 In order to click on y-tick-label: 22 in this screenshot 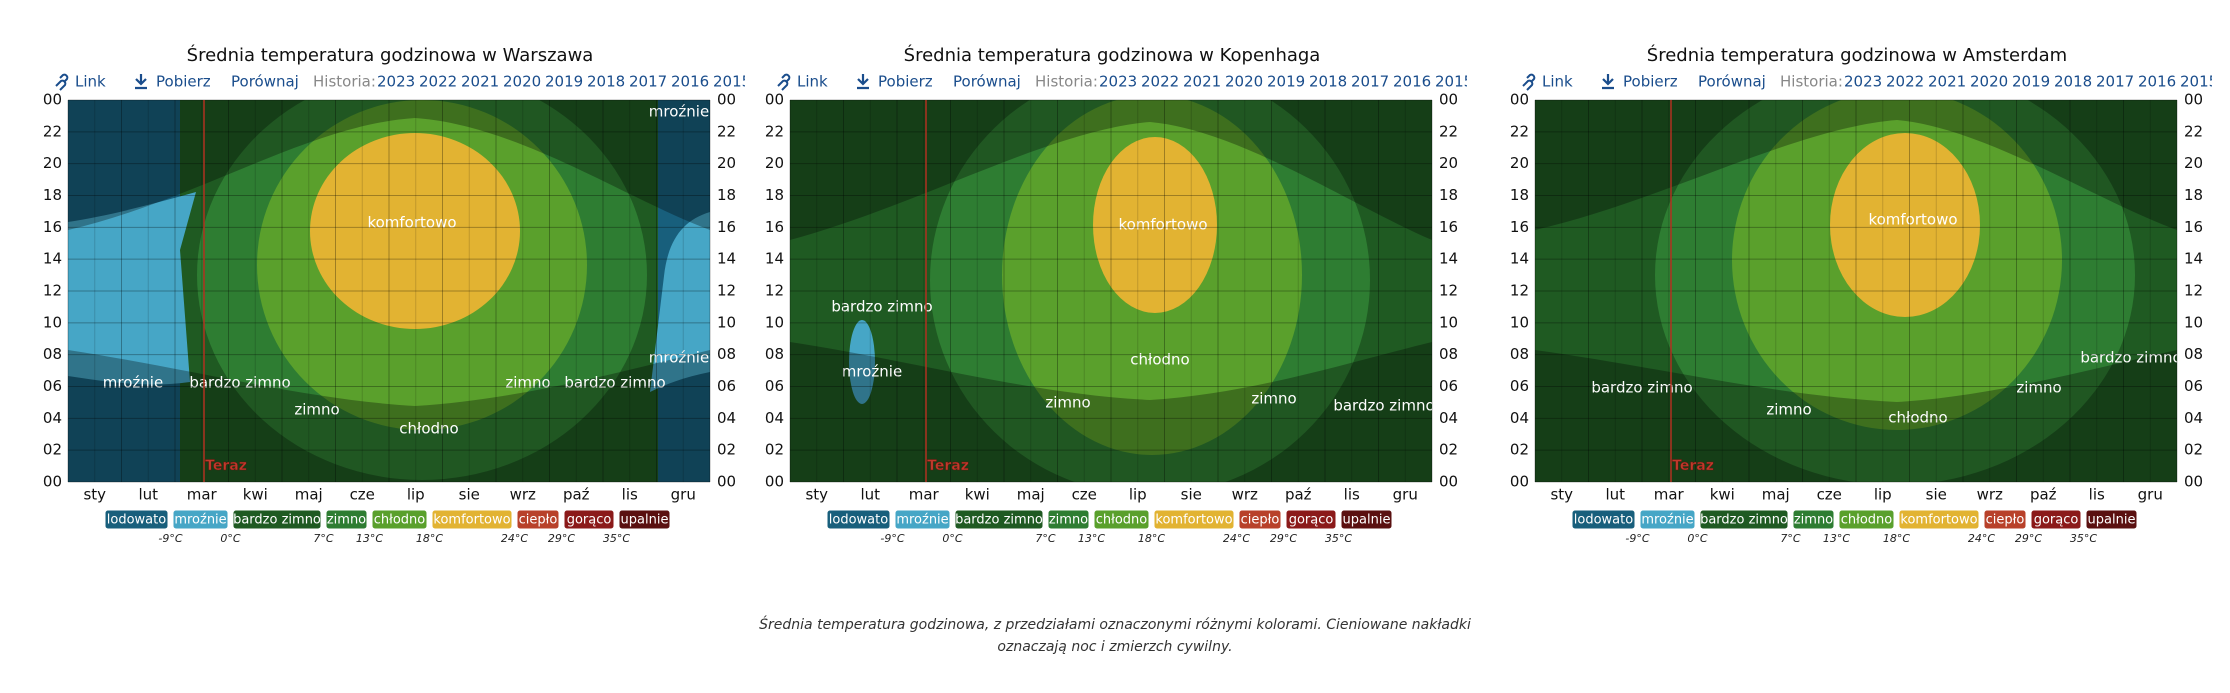, I will do `click(774, 131)`.